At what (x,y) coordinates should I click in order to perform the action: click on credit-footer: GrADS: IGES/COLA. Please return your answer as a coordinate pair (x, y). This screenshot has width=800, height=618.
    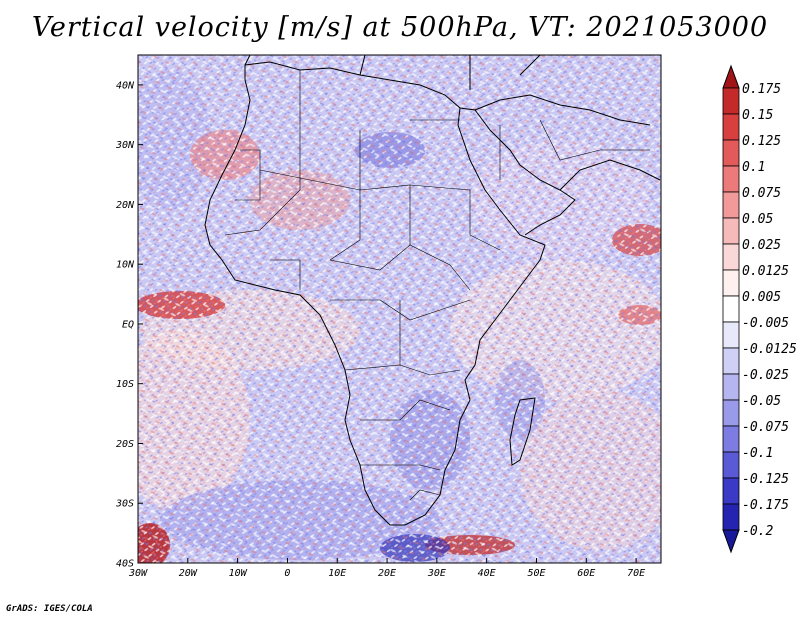
    Looking at the image, I should click on (49, 609).